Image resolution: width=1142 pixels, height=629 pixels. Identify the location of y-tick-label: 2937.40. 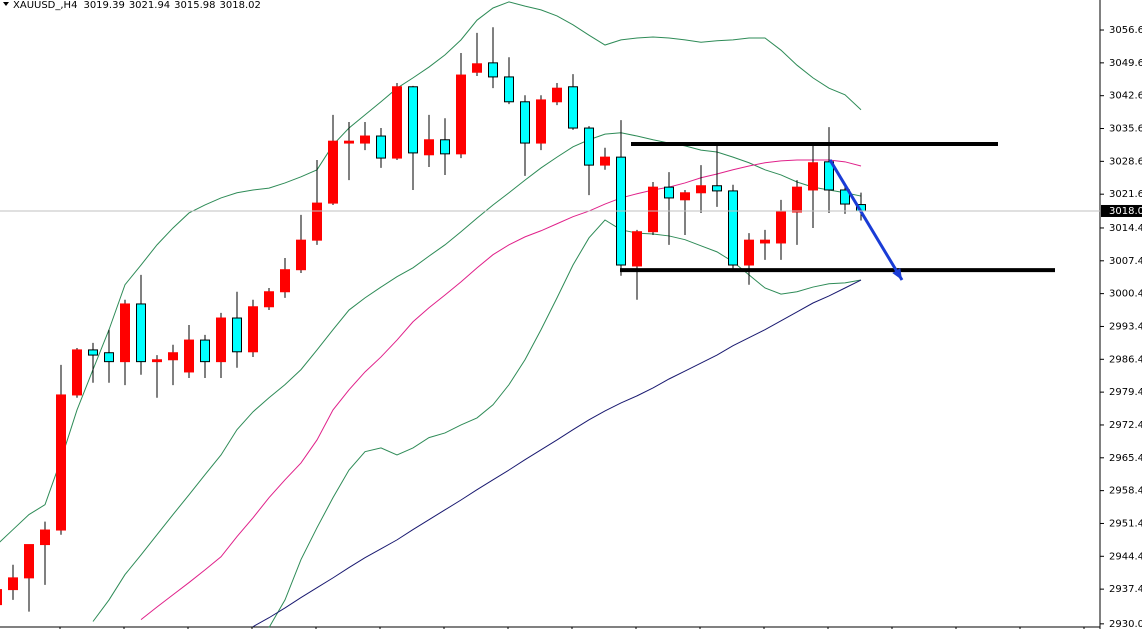
(1125, 589).